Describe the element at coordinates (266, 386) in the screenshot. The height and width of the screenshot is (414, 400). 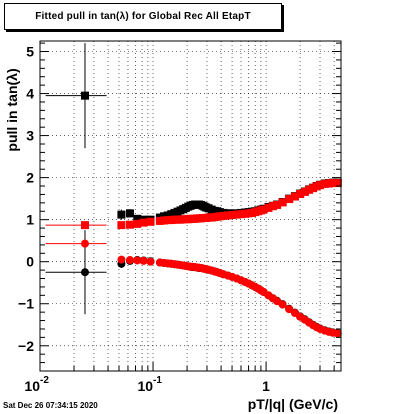
I see `x-tick-label: 1` at that location.